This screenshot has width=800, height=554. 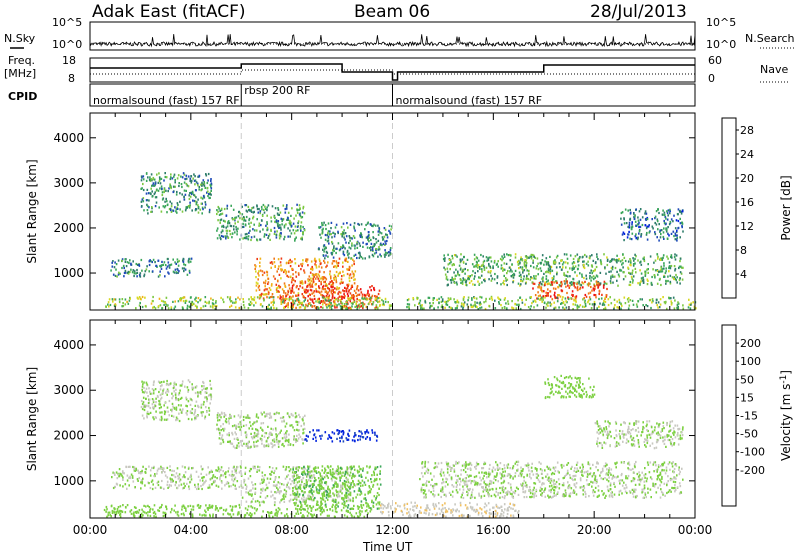 What do you see at coordinates (68, 228) in the screenshot?
I see `y-tick-label: 2000` at bounding box center [68, 228].